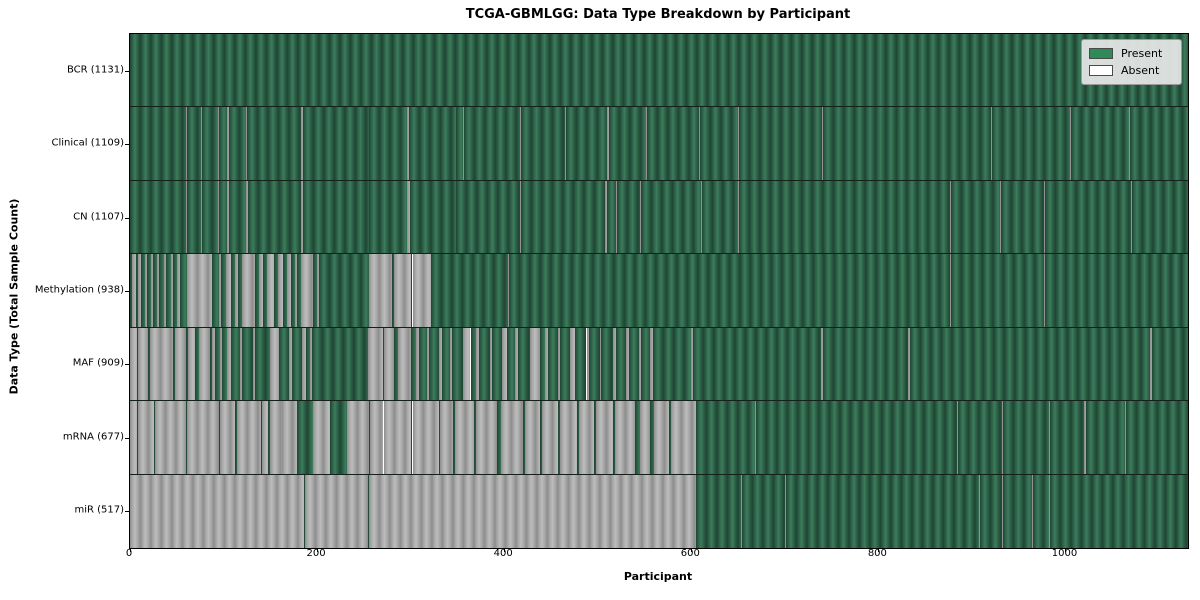 Image resolution: width=1200 pixels, height=600 pixels. I want to click on x-tick-label-200: 200, so click(316, 553).